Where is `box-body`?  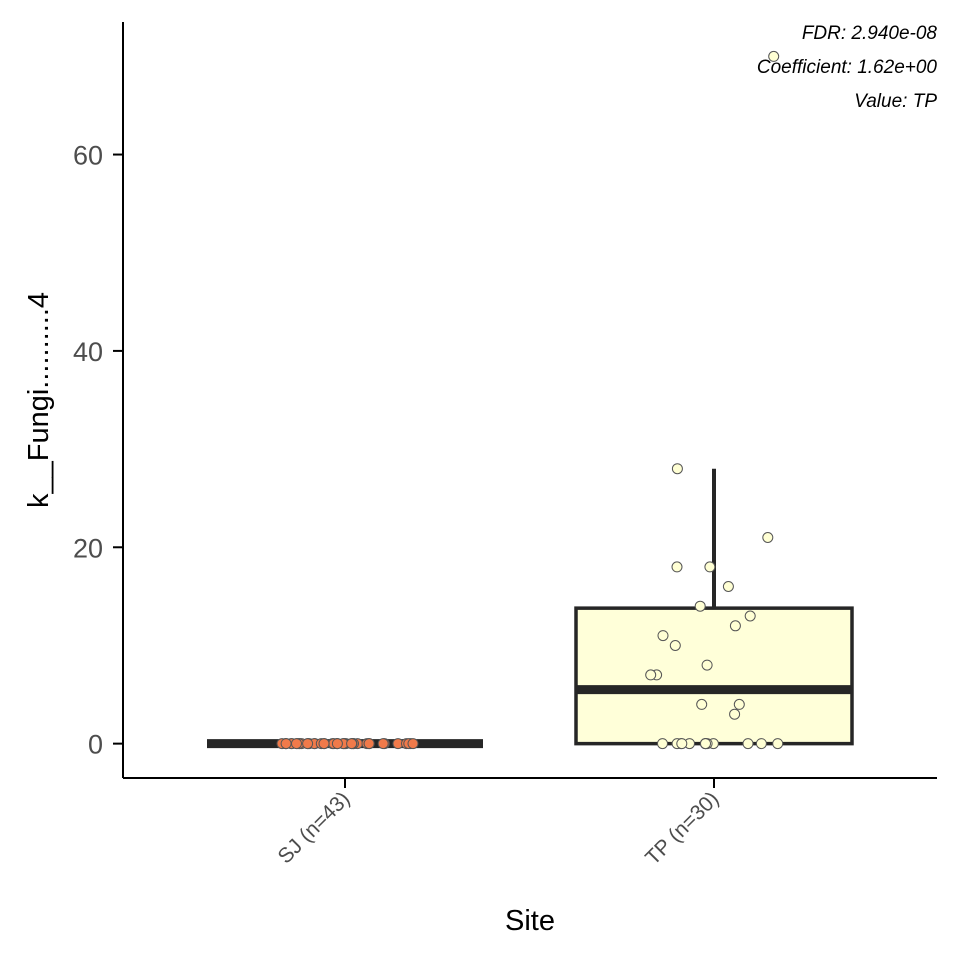
box-body is located at coordinates (714, 676).